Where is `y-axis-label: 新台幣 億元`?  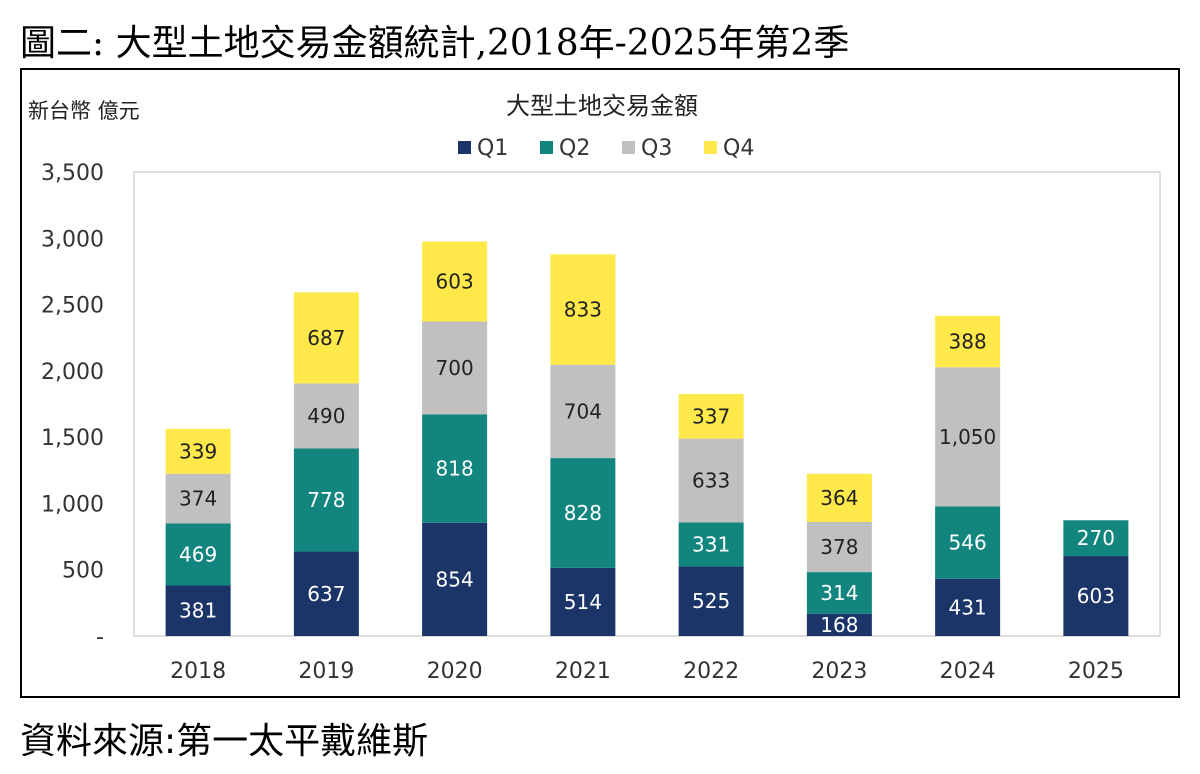
y-axis-label: 新台幣 億元 is located at coordinates (84, 111).